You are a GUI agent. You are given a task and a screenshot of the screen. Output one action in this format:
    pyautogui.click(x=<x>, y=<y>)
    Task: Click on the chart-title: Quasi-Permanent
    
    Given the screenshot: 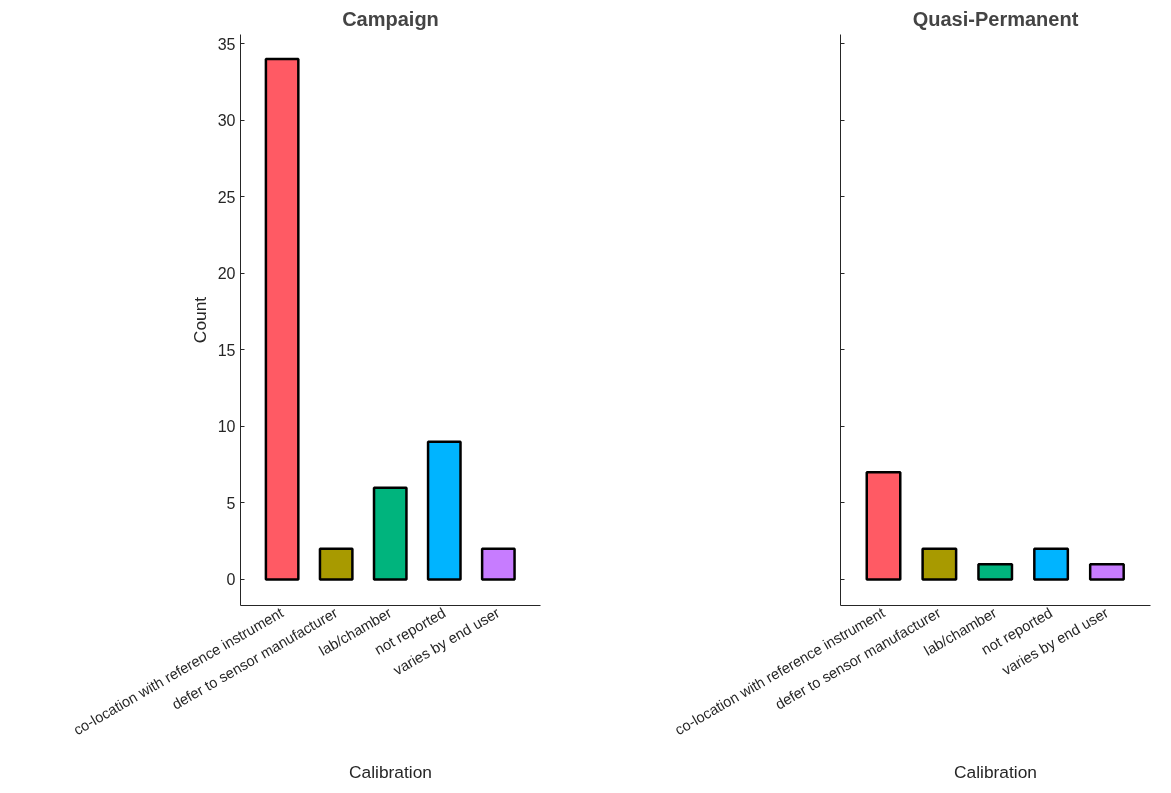 What is the action you would take?
    pyautogui.click(x=995, y=18)
    